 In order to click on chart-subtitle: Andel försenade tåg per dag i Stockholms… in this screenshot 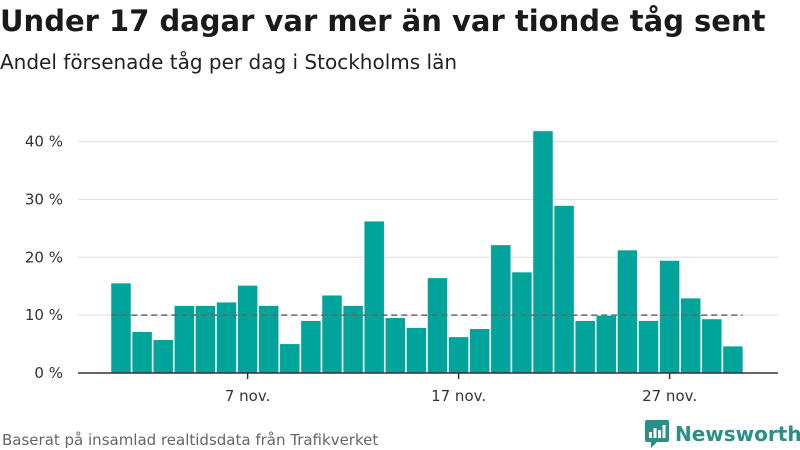, I will do `click(229, 62)`.